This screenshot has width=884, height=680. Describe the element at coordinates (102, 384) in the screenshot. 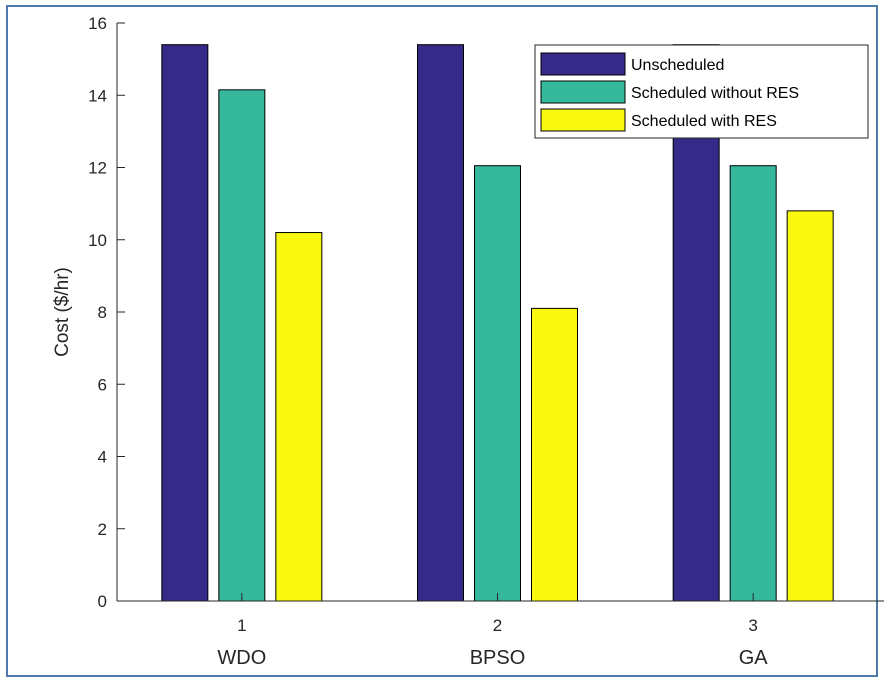

I see `y-tick-label: 6` at that location.